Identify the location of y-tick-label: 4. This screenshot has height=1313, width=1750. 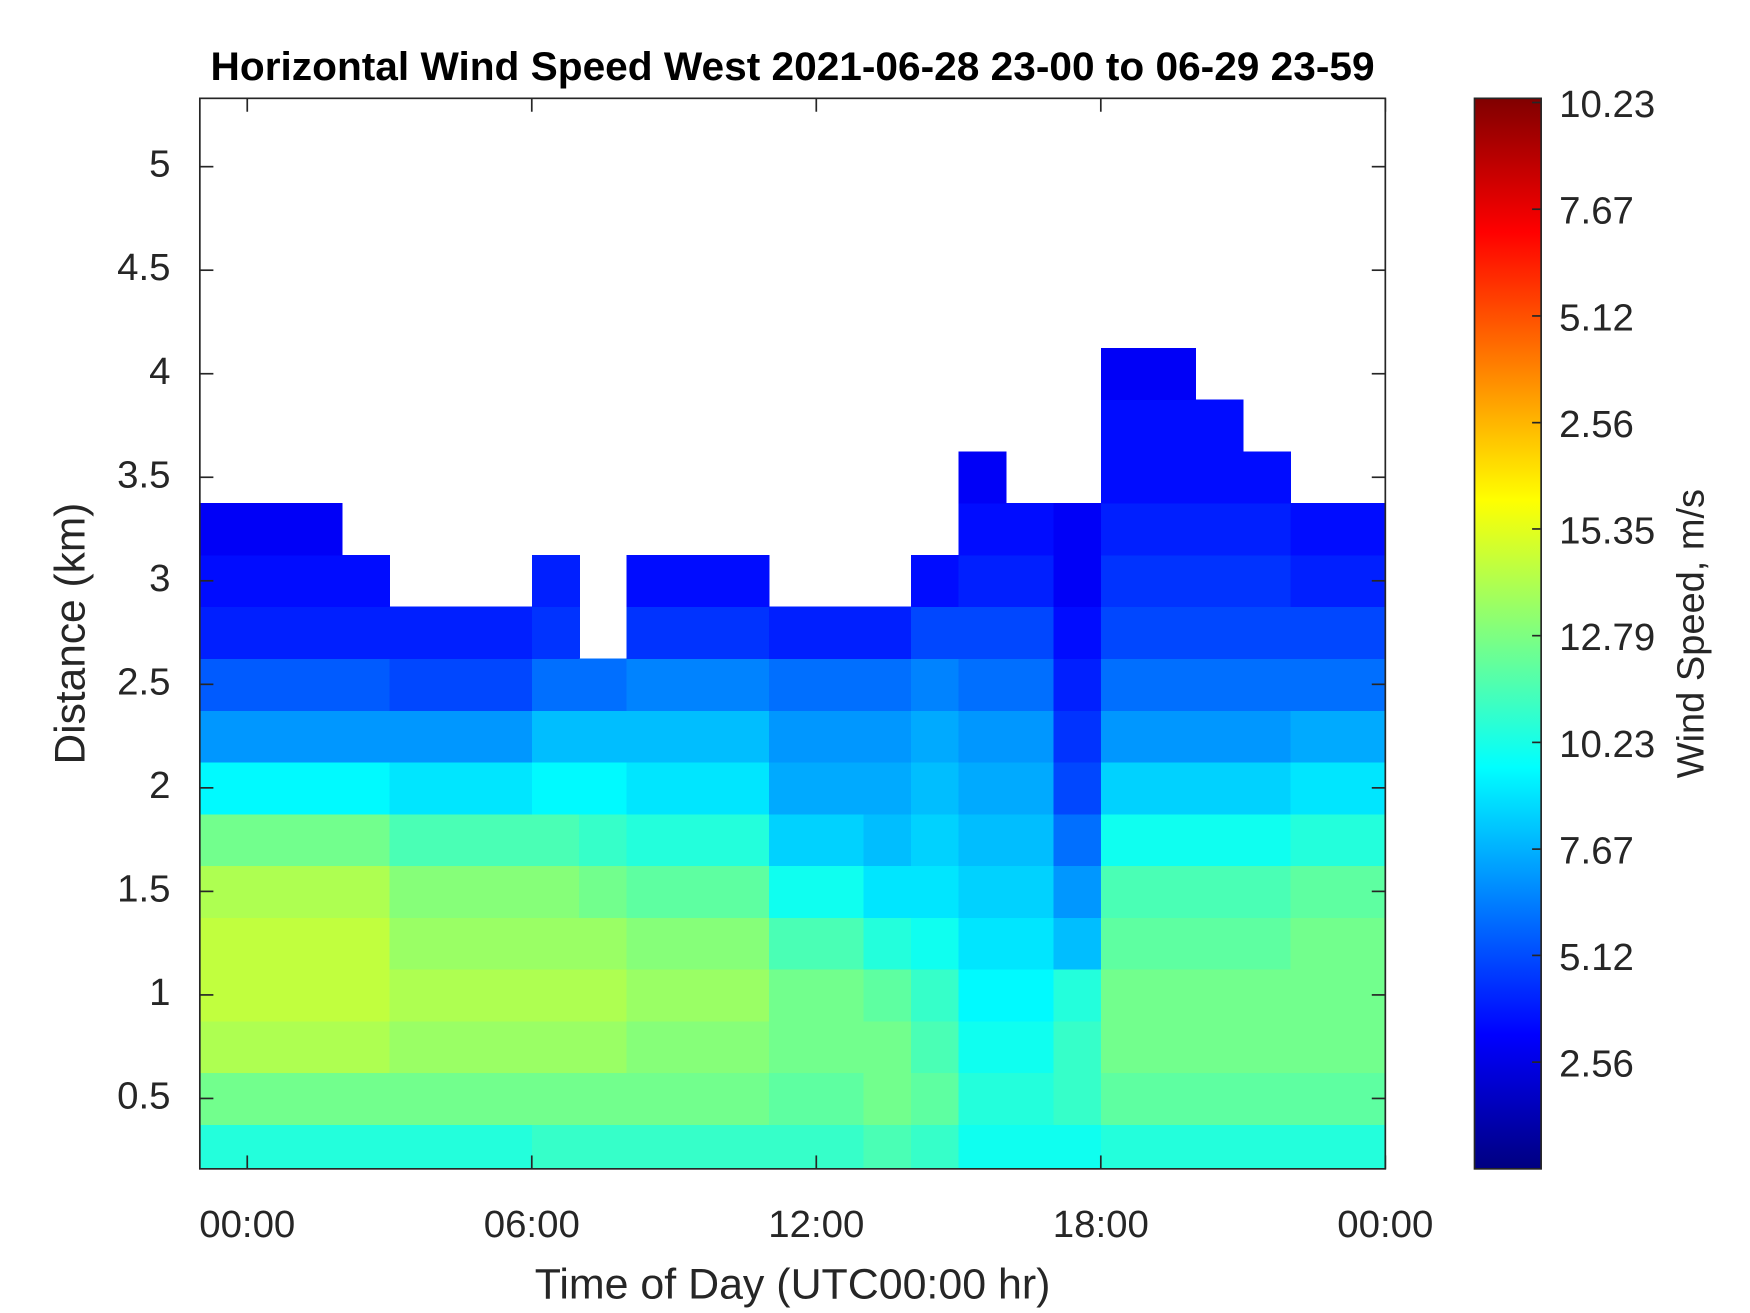
(159, 371).